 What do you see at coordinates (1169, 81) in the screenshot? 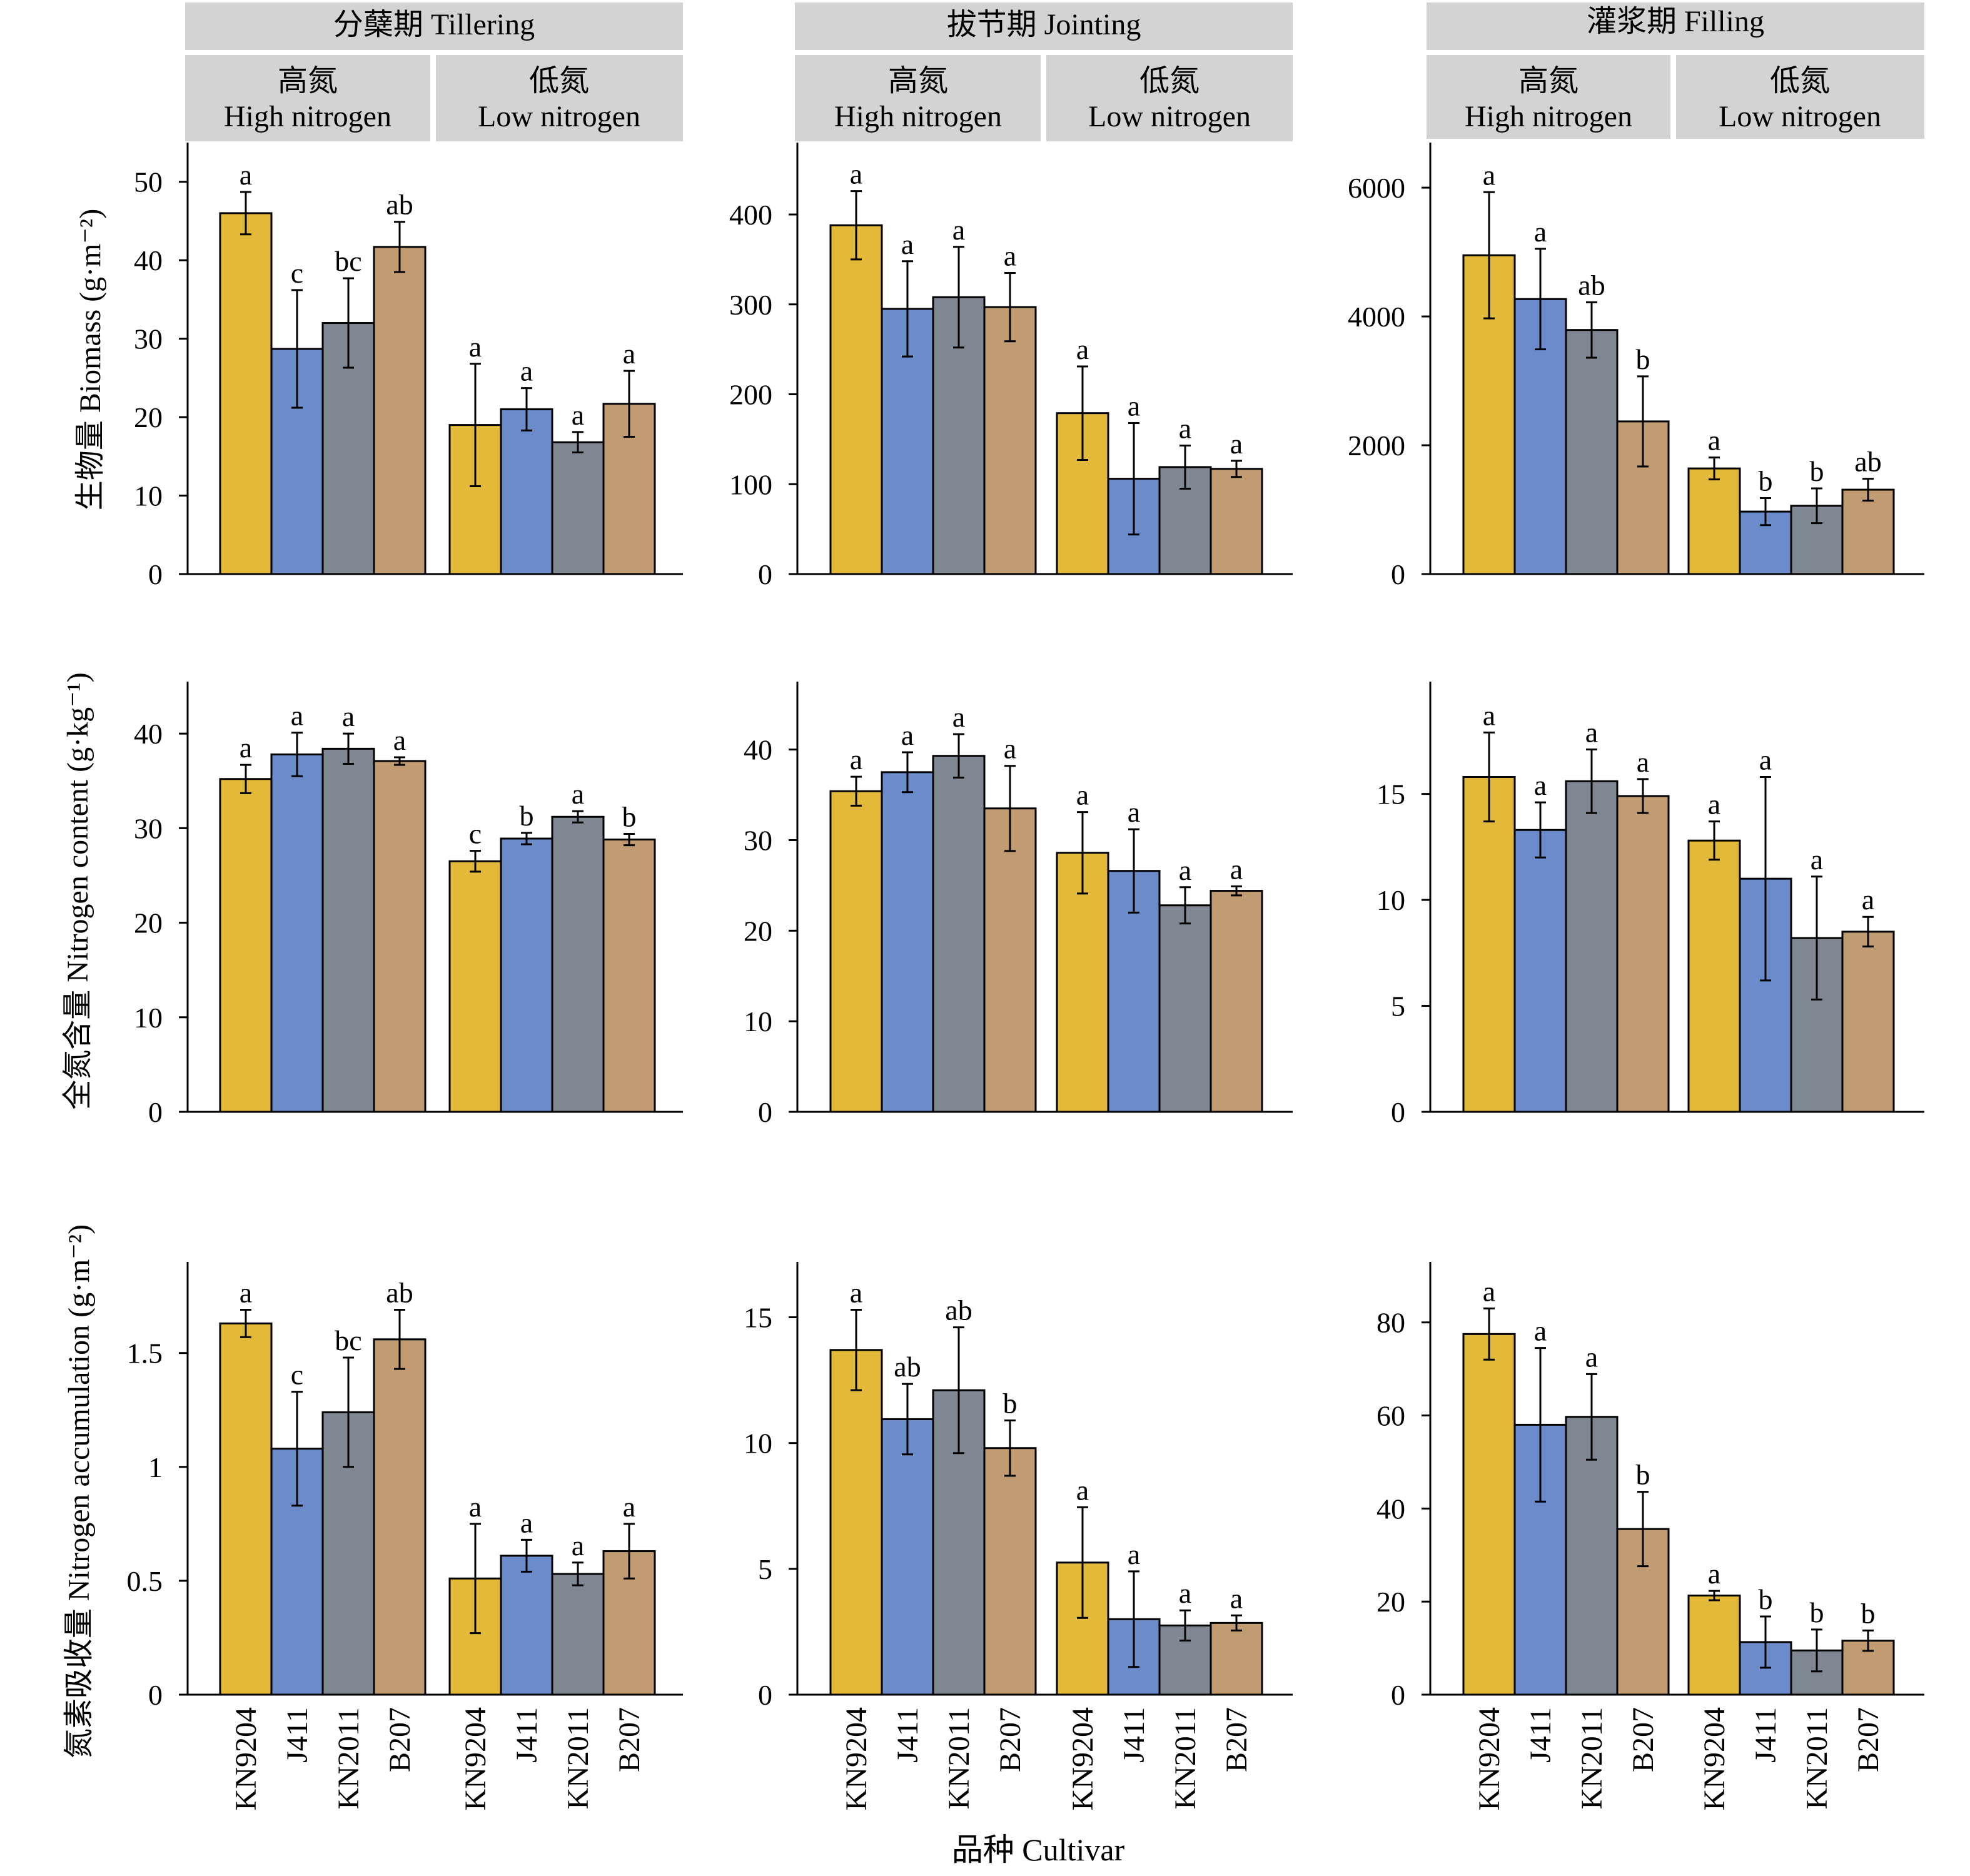
I see `treatment-header-cn-jointing-low: 低氮` at bounding box center [1169, 81].